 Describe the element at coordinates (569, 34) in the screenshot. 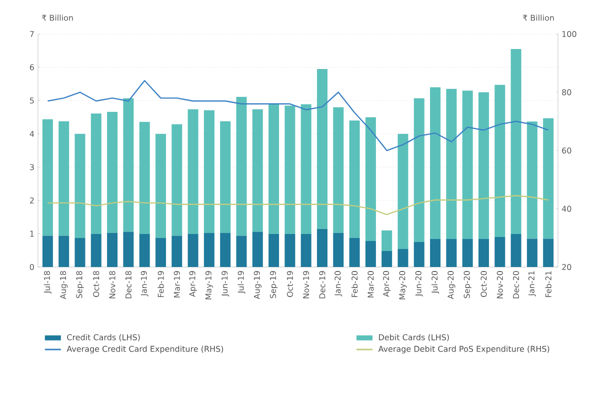

I see `y2-tick-label: 100` at that location.